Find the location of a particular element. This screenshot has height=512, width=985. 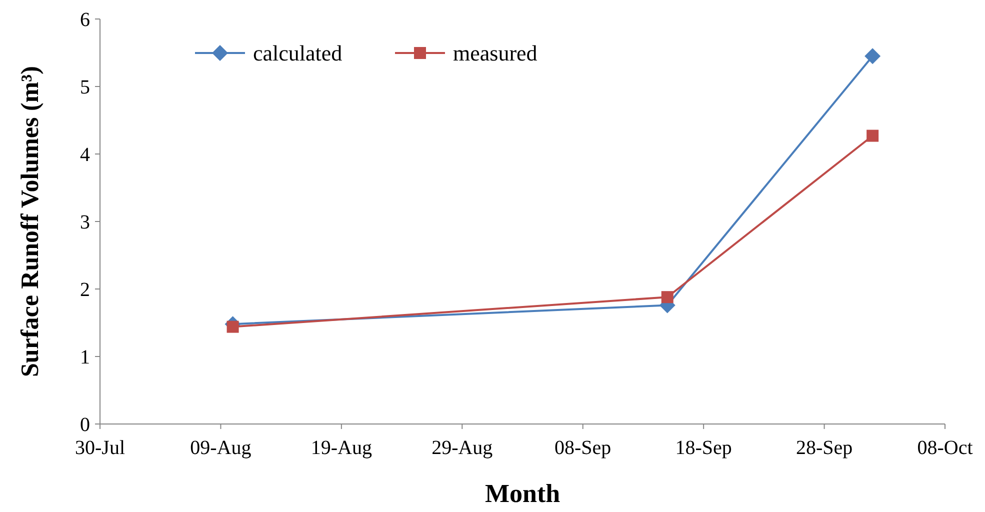

x-tick-label: 28-Sep is located at coordinates (824, 448).